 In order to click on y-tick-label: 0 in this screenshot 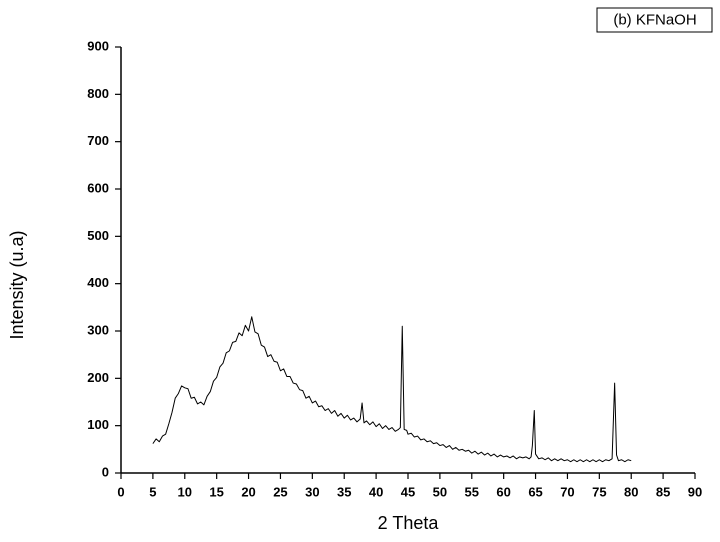, I will do `click(105, 471)`.